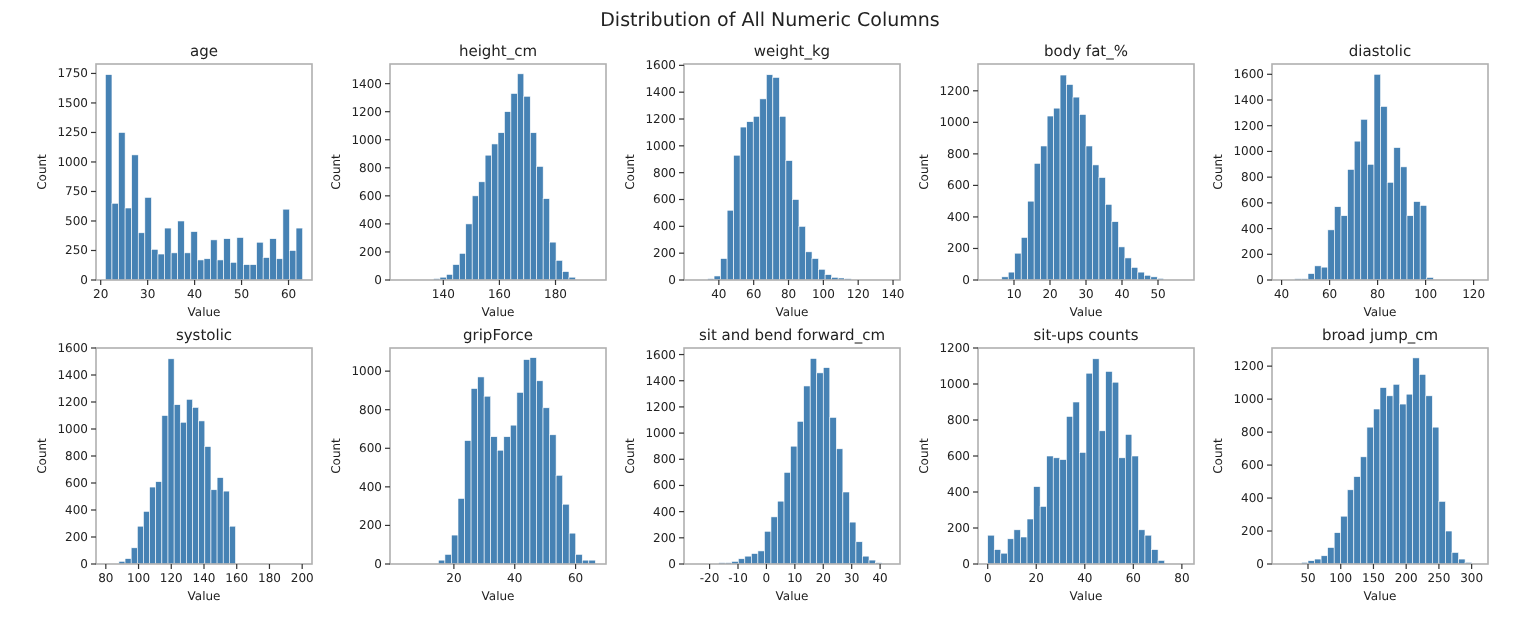 This screenshot has width=1540, height=628. Describe the element at coordinates (770, 21) in the screenshot. I see `text: Distribution of All Numeric Columns` at that location.